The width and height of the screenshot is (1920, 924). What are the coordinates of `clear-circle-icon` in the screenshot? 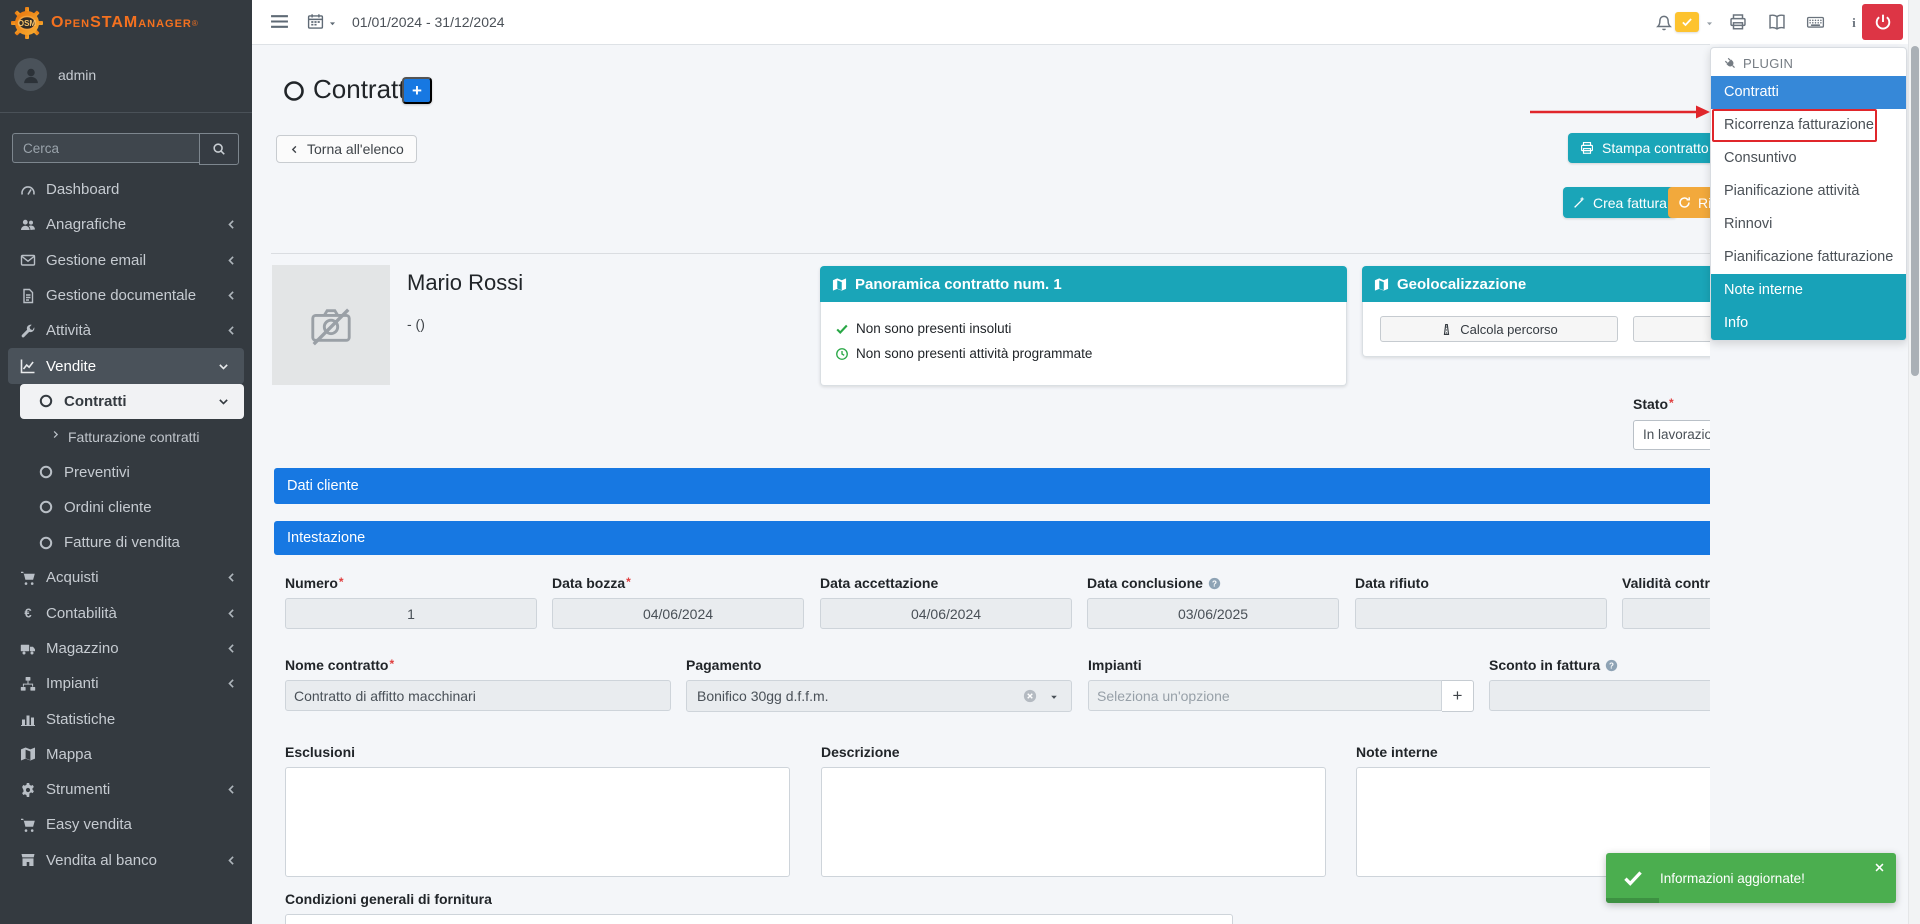 It's located at (1030, 696).